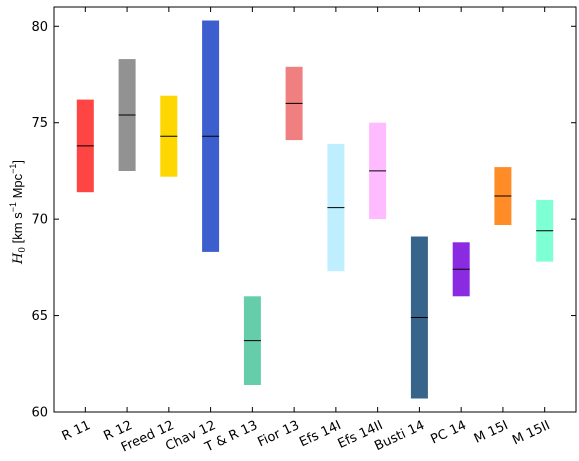  Describe the element at coordinates (39, 413) in the screenshot. I see `y-tick-label: 60` at that location.